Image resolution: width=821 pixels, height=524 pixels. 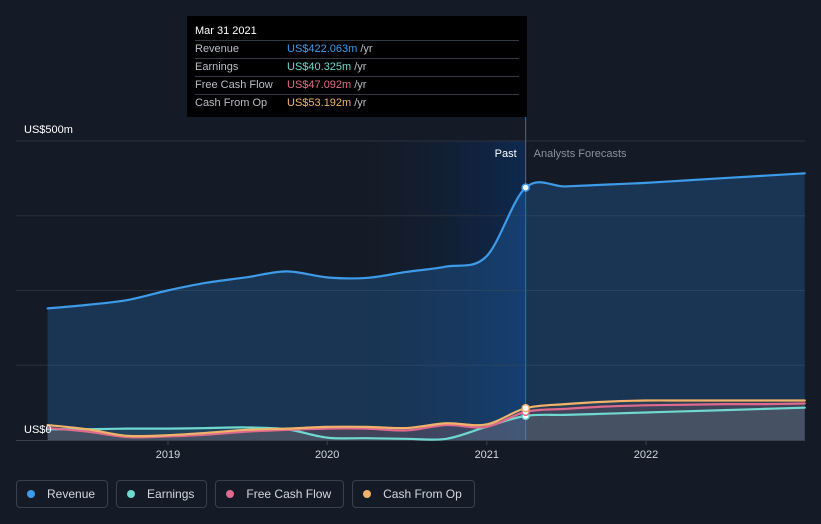 What do you see at coordinates (319, 85) in the screenshot?
I see `tooltip-value: US$47.092m` at bounding box center [319, 85].